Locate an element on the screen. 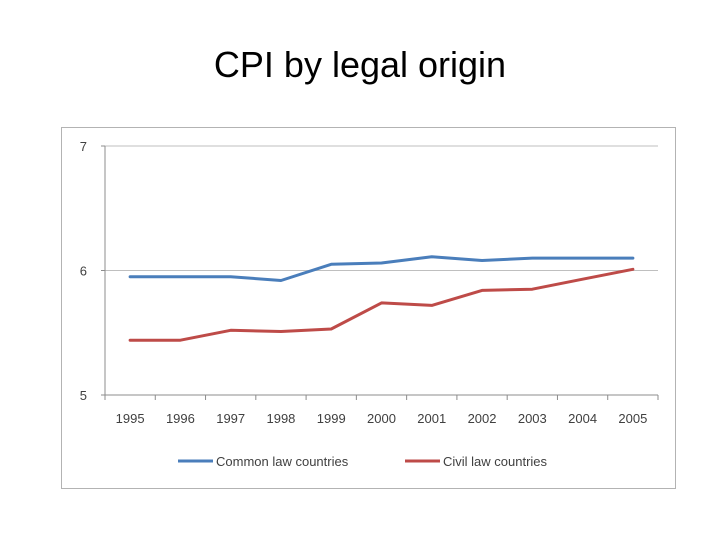 The height and width of the screenshot is (540, 720). y-tick-label: 6 is located at coordinates (83, 271).